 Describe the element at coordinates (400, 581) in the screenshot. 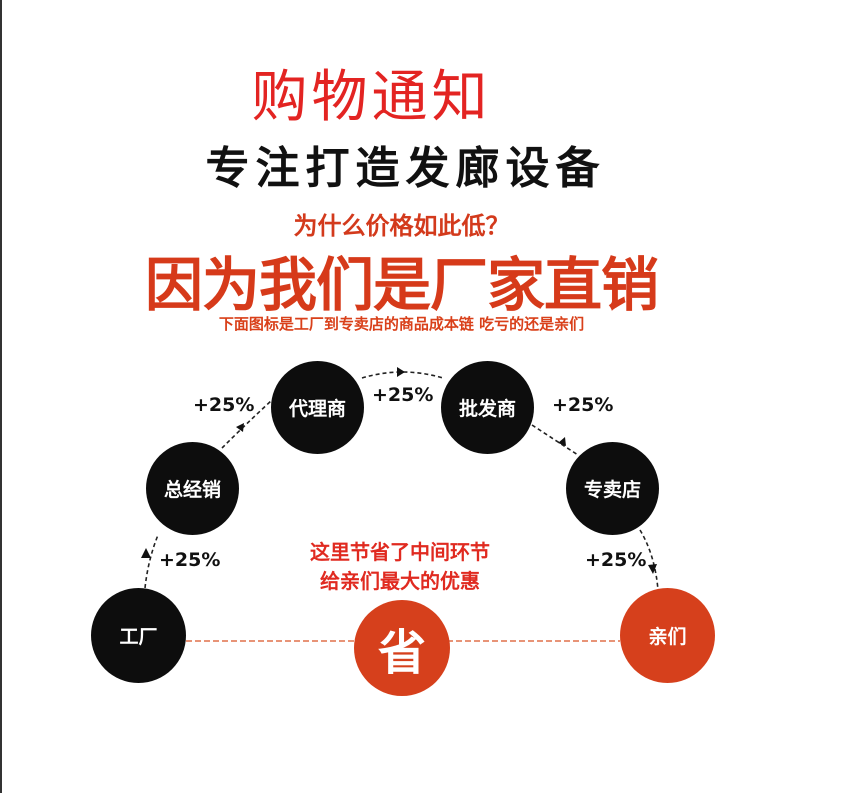

I see `savings-line-2: 给亲们最大的优惠` at that location.